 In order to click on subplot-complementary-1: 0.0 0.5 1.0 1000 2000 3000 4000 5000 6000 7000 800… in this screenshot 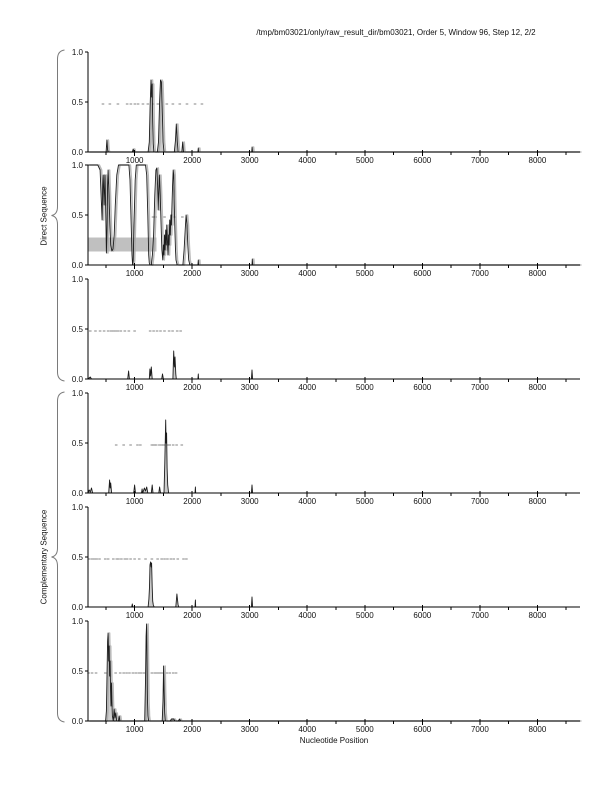, I will do `click(326, 447)`.